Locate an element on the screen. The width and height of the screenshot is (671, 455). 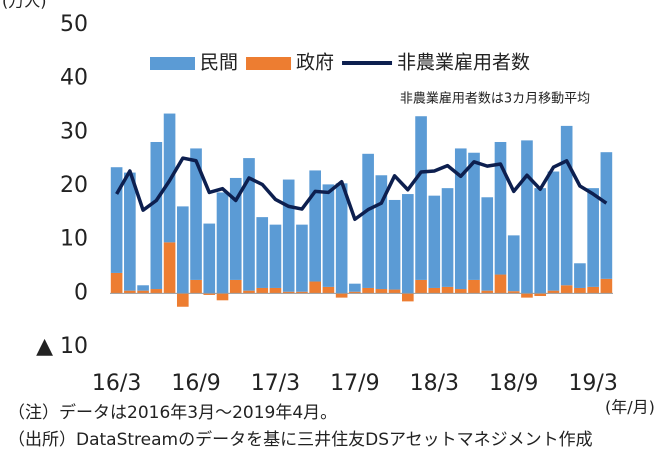
legend-label: 政府 is located at coordinates (315, 63).